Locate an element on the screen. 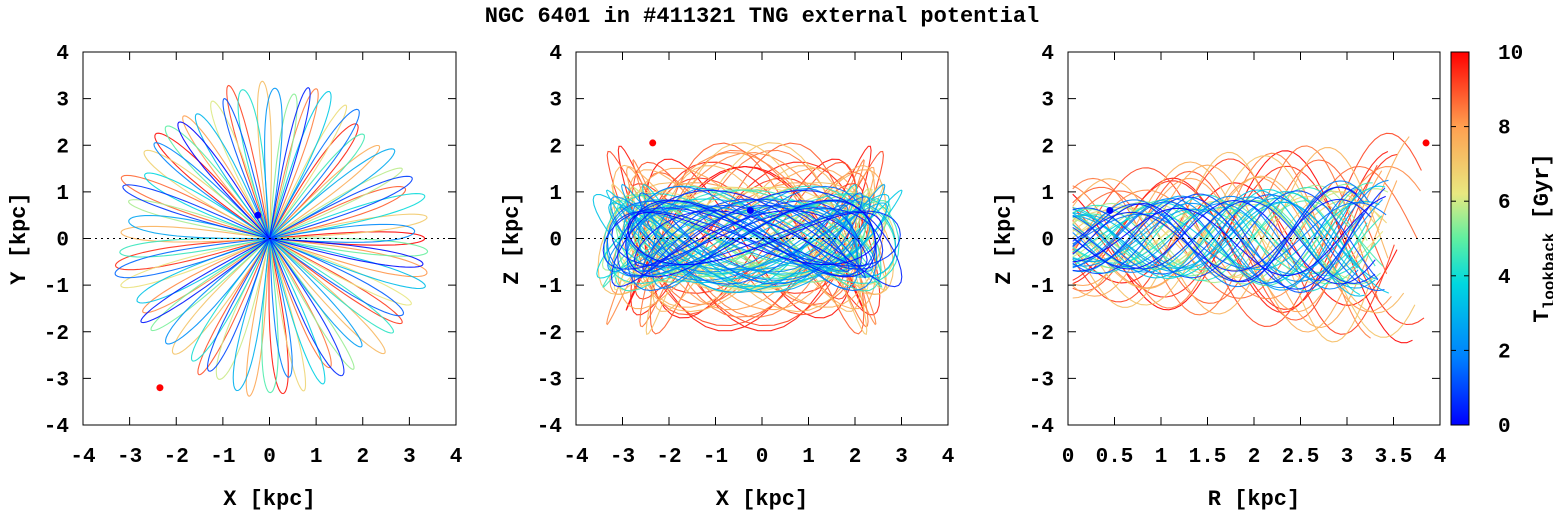 Image resolution: width=1553 pixels, height=514 pixels. x-tick-label: 3 is located at coordinates (901, 457).